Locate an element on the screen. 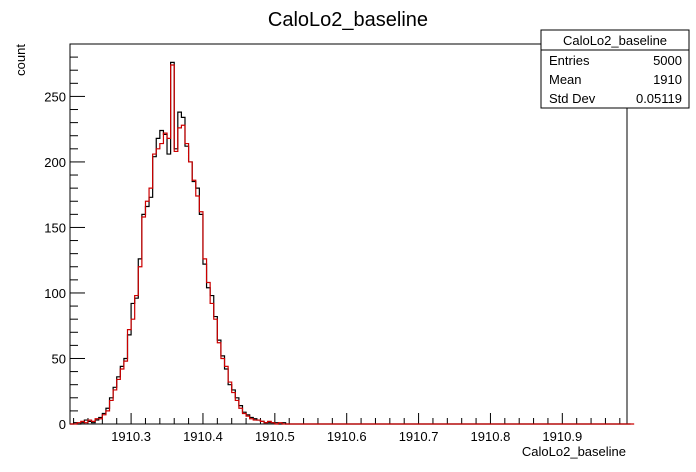 This screenshot has height=472, width=696. y-tick-label: 0 is located at coordinates (62, 424).